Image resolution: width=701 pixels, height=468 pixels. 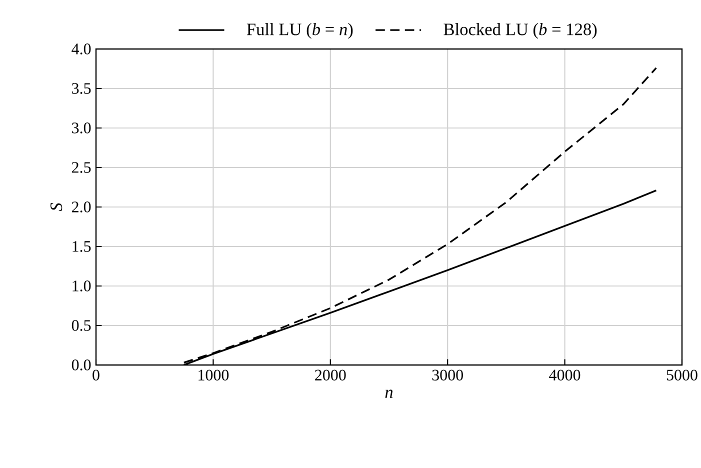 I want to click on y-axis-title: S, so click(x=56, y=207).